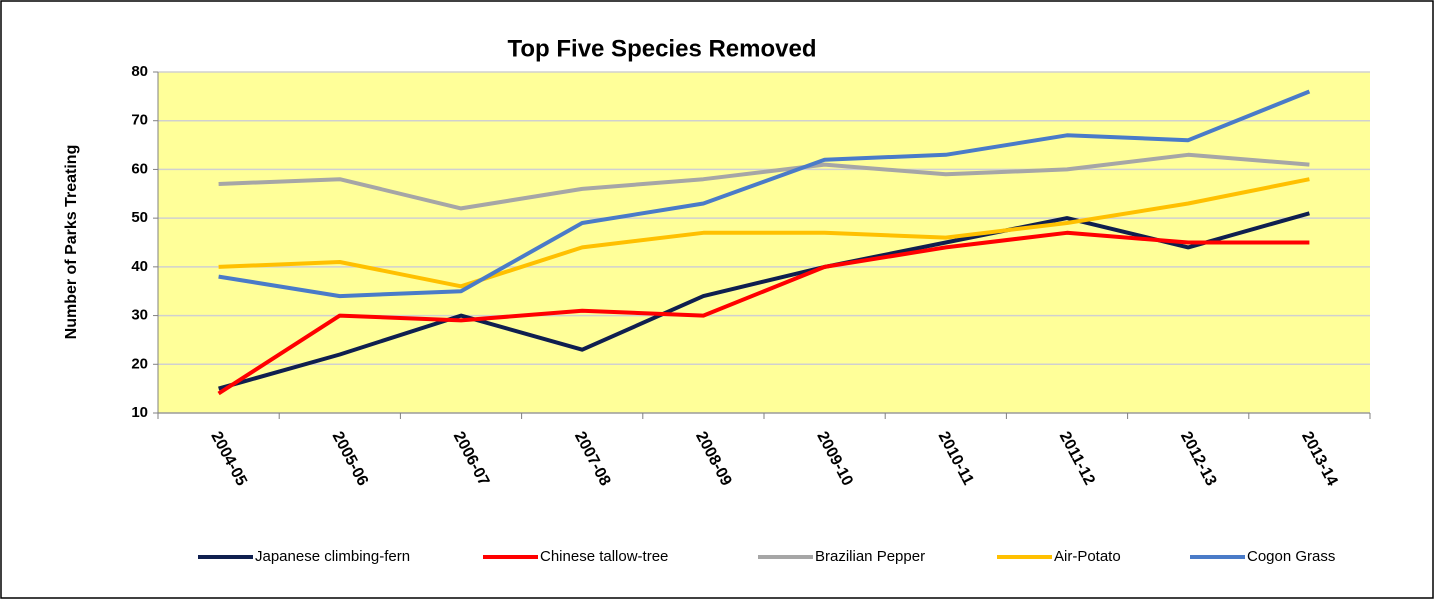 This screenshot has width=1435, height=600. I want to click on y-tick-label: 30, so click(139, 315).